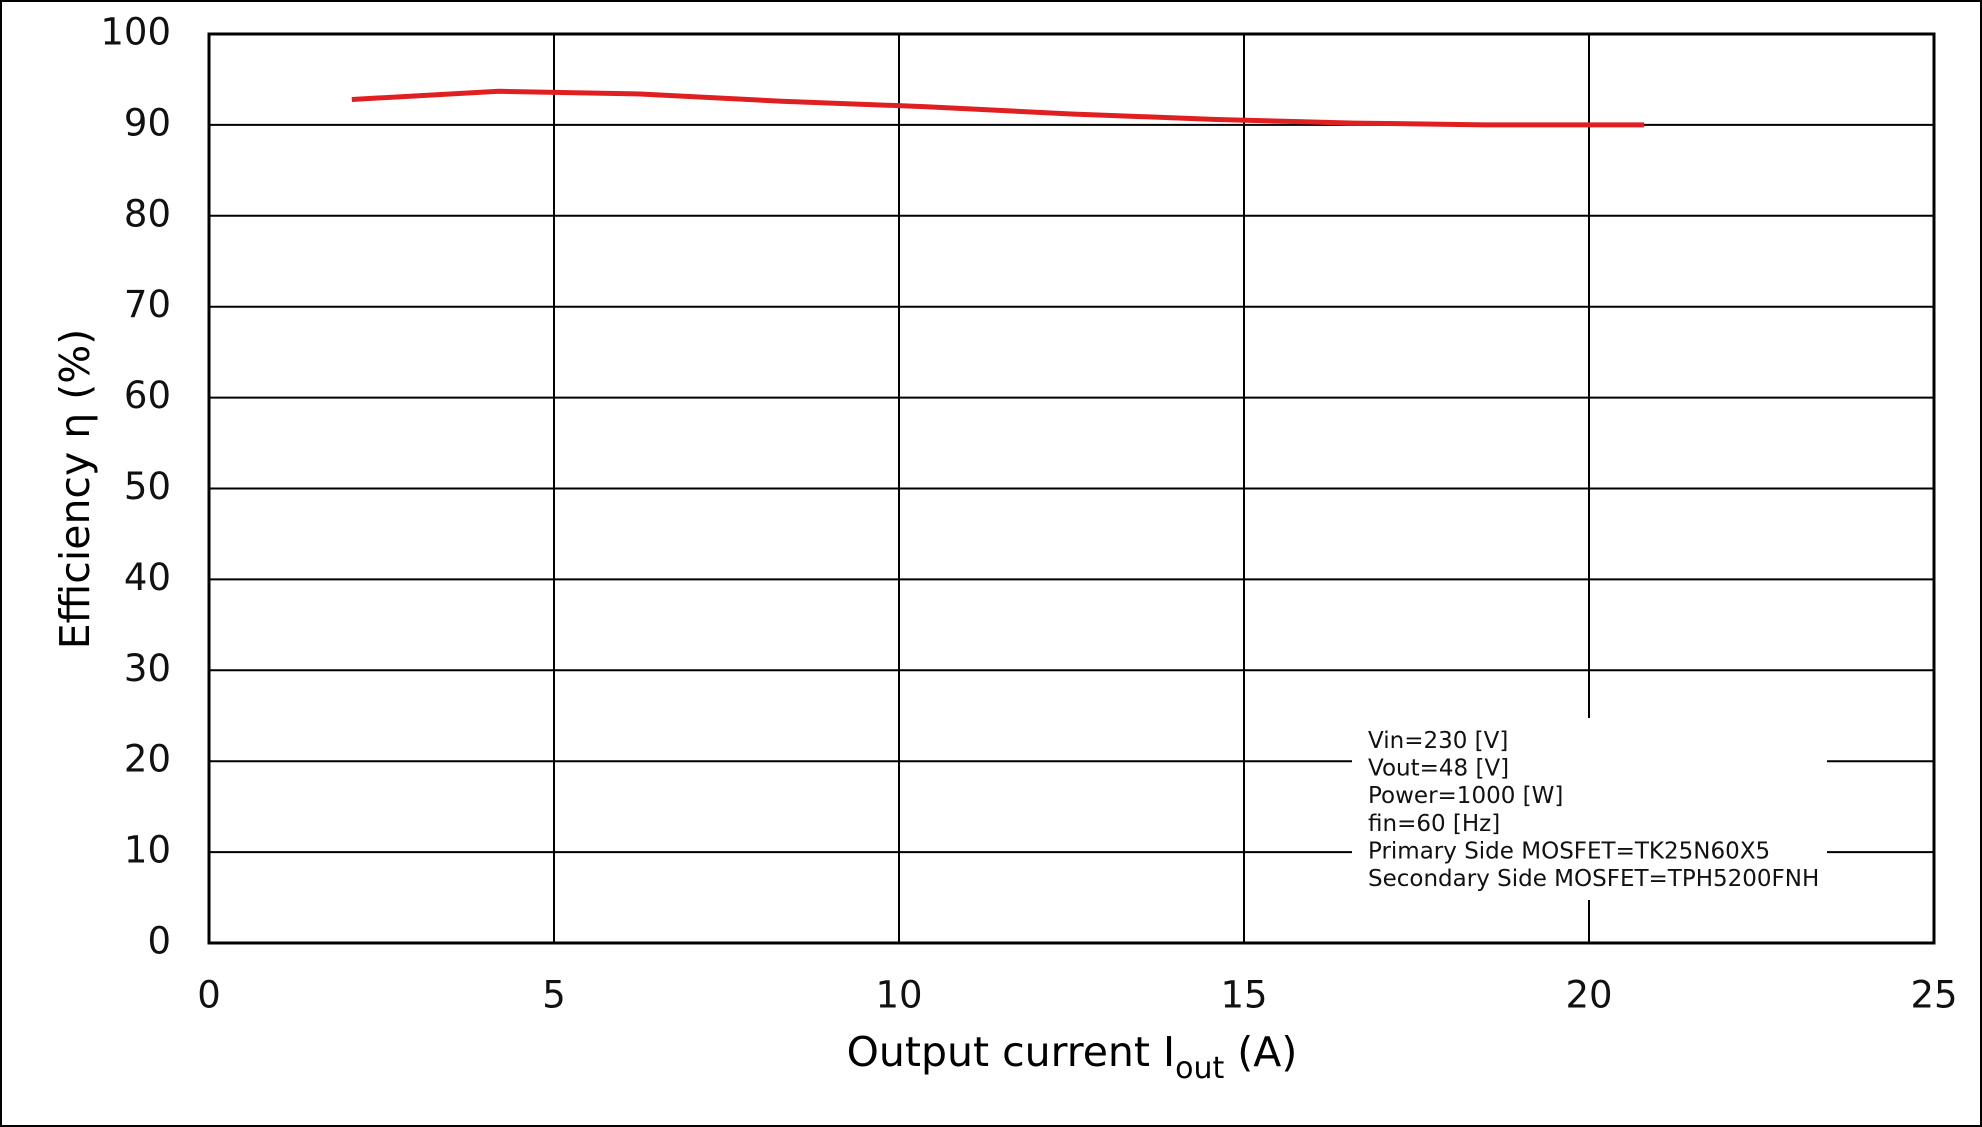 The width and height of the screenshot is (1982, 1127). I want to click on y-tick-label: 30, so click(147, 668).